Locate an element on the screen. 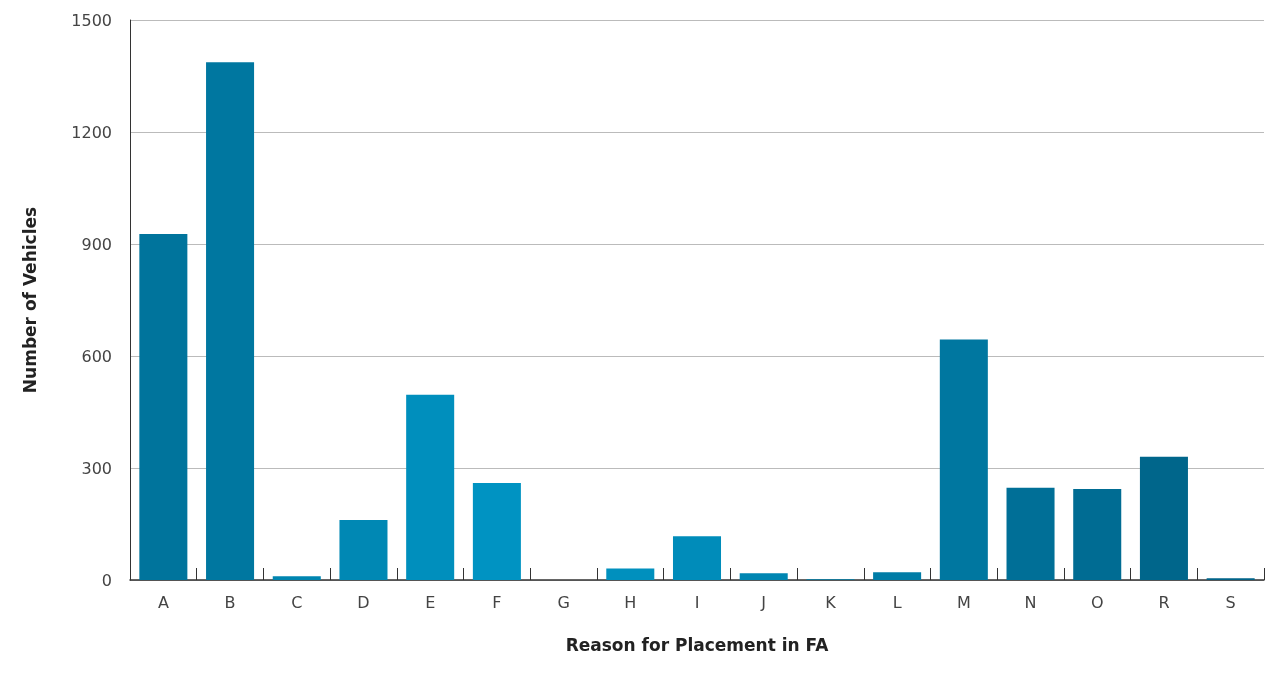 The height and width of the screenshot is (677, 1288). x-tick-label: L is located at coordinates (897, 602).